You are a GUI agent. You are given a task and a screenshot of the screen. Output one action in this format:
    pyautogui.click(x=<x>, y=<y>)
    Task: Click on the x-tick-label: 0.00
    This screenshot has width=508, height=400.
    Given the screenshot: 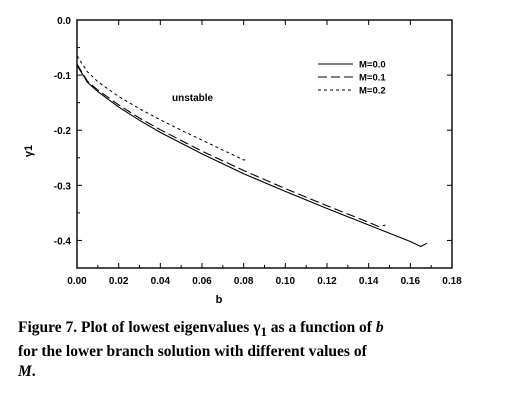 What is the action you would take?
    pyautogui.click(x=77, y=281)
    